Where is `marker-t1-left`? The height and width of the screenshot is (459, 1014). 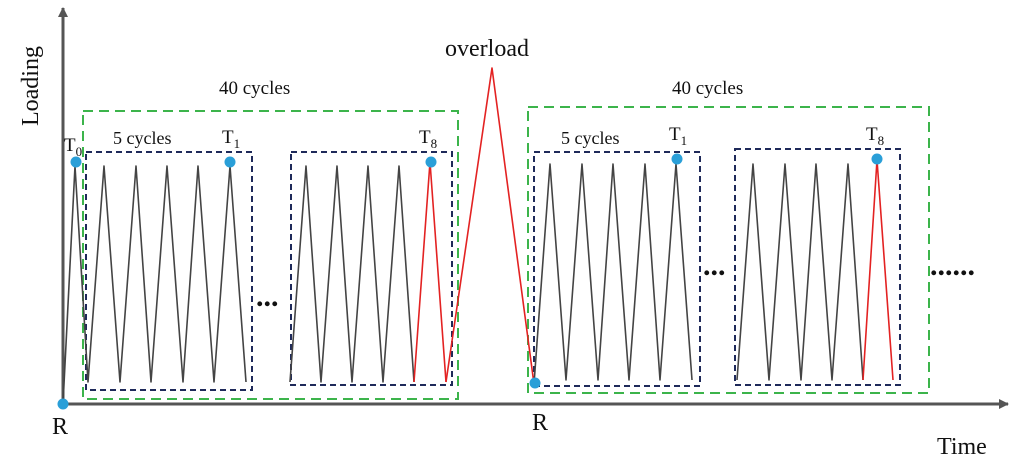
marker-t1-left is located at coordinates (230, 162).